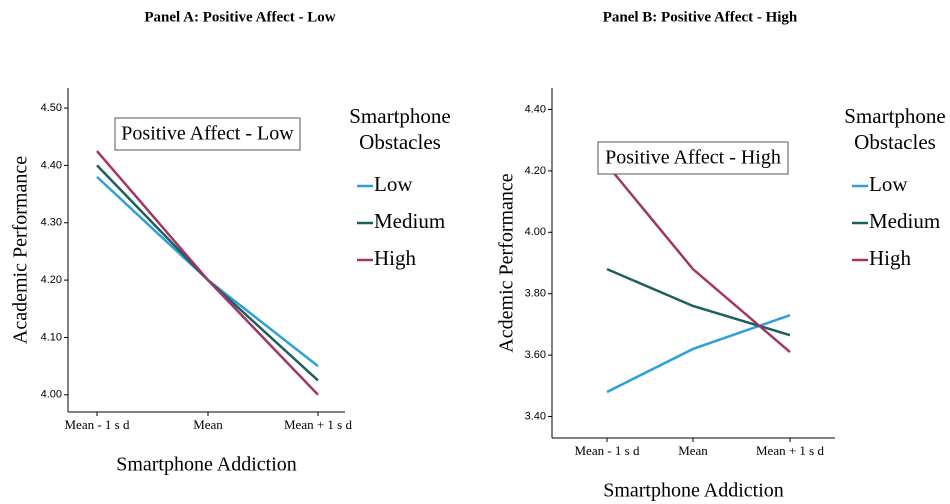 Image resolution: width=950 pixels, height=504 pixels. Describe the element at coordinates (239, 17) in the screenshot. I see `panel-title: Panel A: Positive Affect - Low` at that location.